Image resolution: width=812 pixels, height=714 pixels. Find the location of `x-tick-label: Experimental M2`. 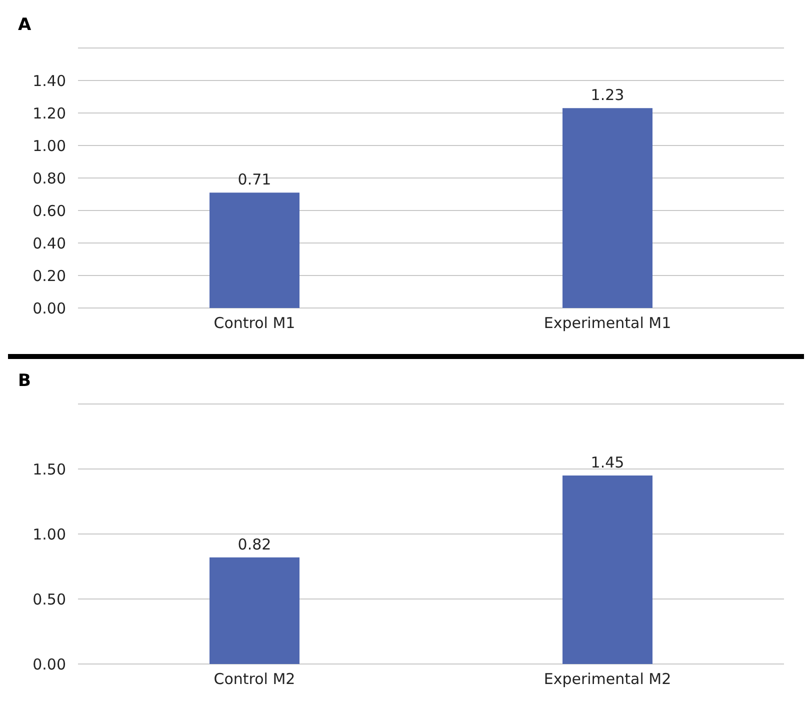

x-tick-label: Experimental M2 is located at coordinates (608, 679).